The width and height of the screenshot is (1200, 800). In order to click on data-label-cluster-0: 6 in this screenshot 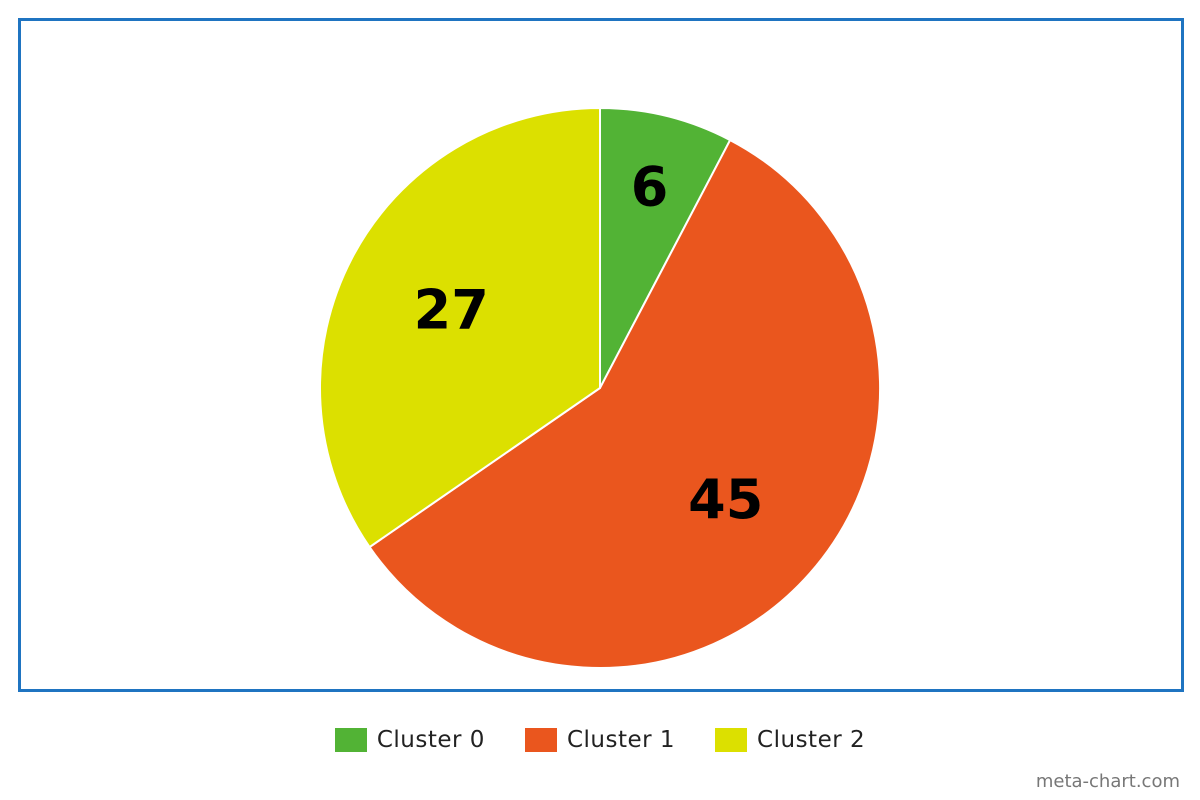, I will do `click(650, 186)`.